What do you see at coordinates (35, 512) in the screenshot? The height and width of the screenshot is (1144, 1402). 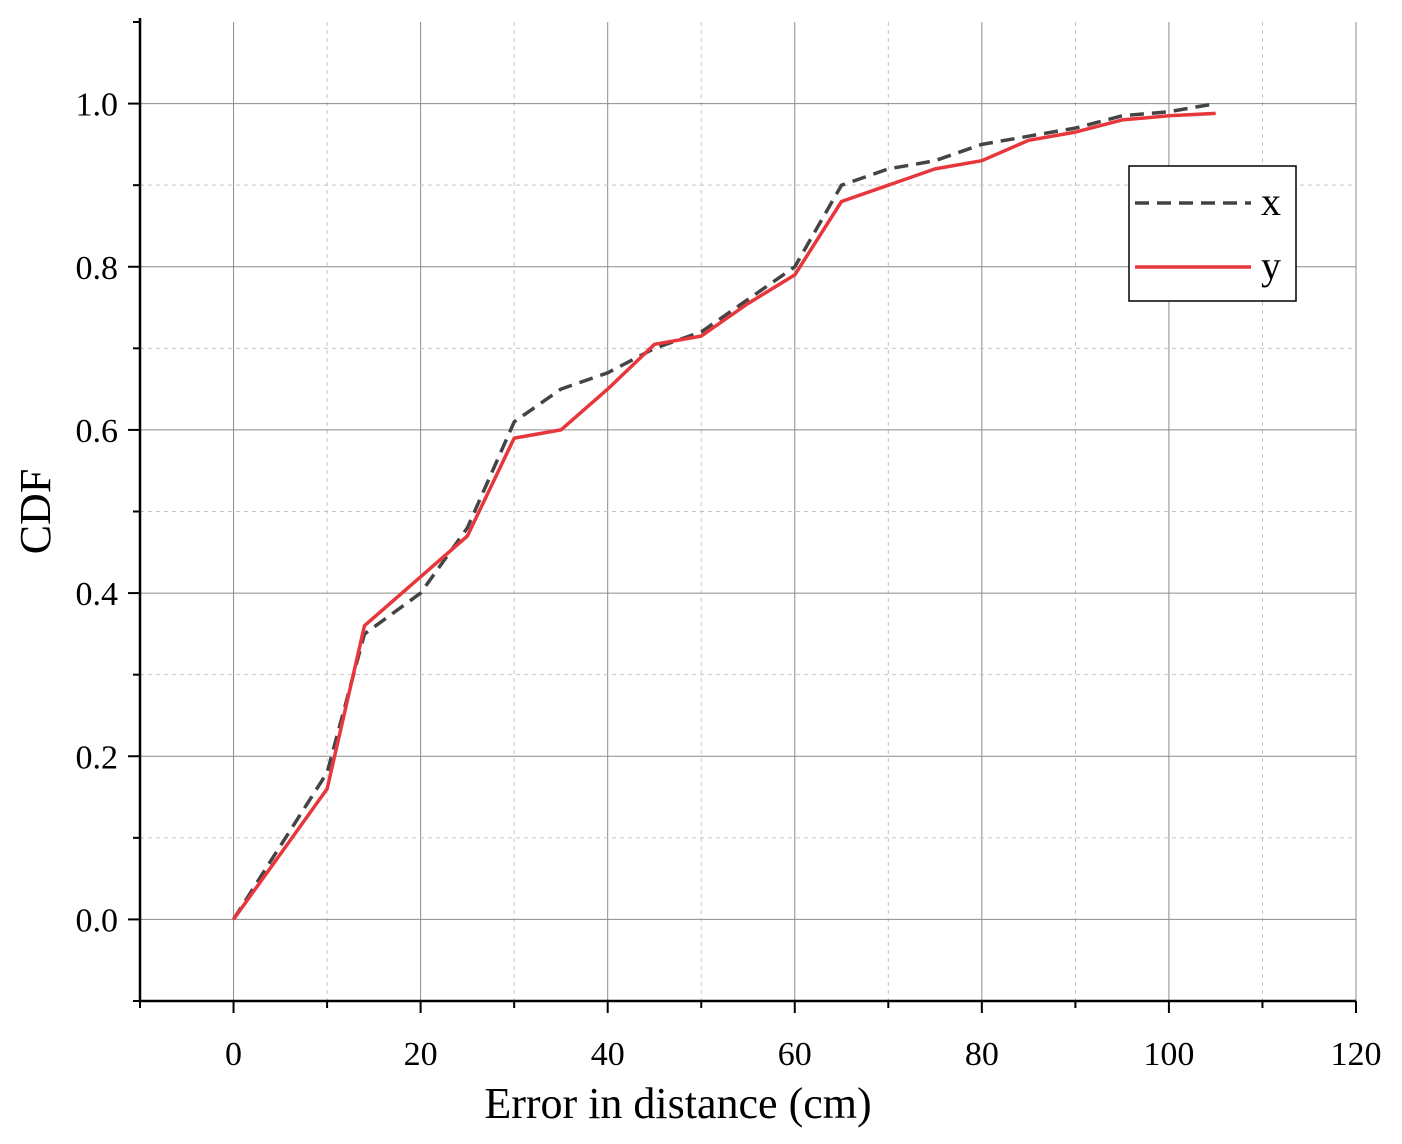 I see `y-axis-title: CDF` at bounding box center [35, 512].